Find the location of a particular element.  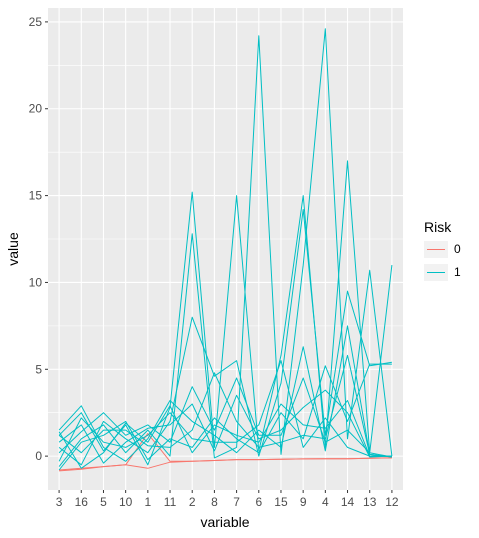

x-tick-label: 2 is located at coordinates (192, 502).